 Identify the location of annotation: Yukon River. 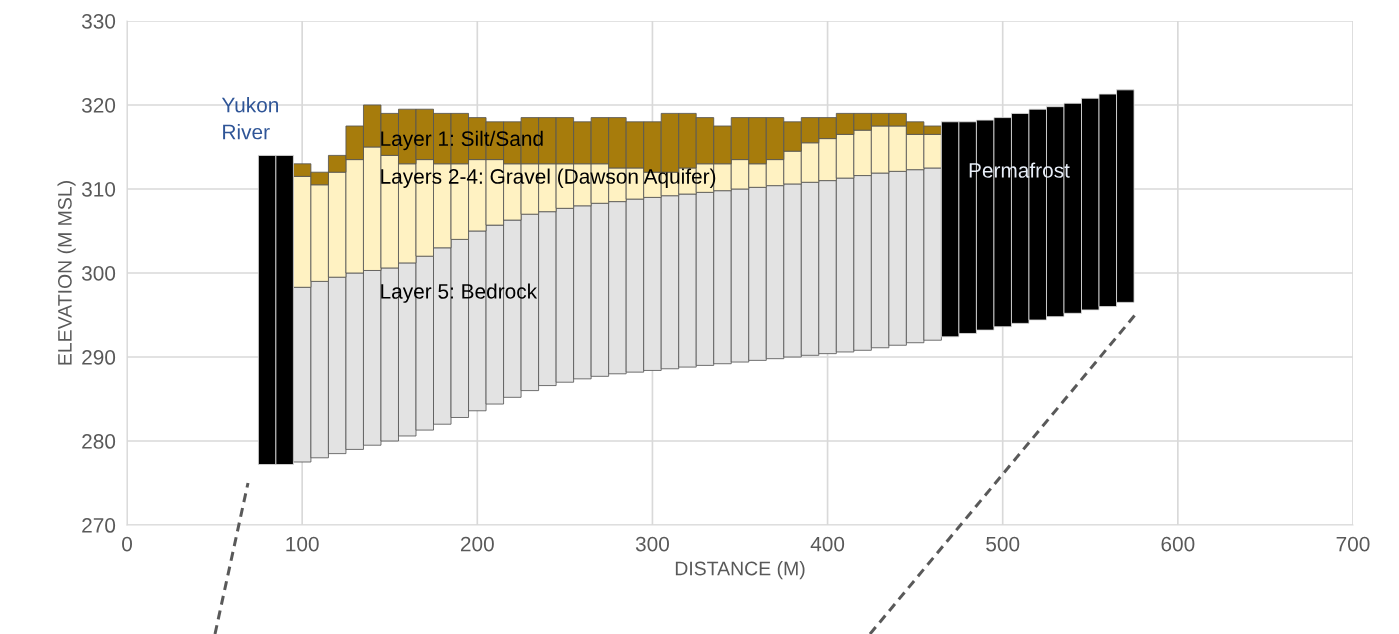
(249, 118).